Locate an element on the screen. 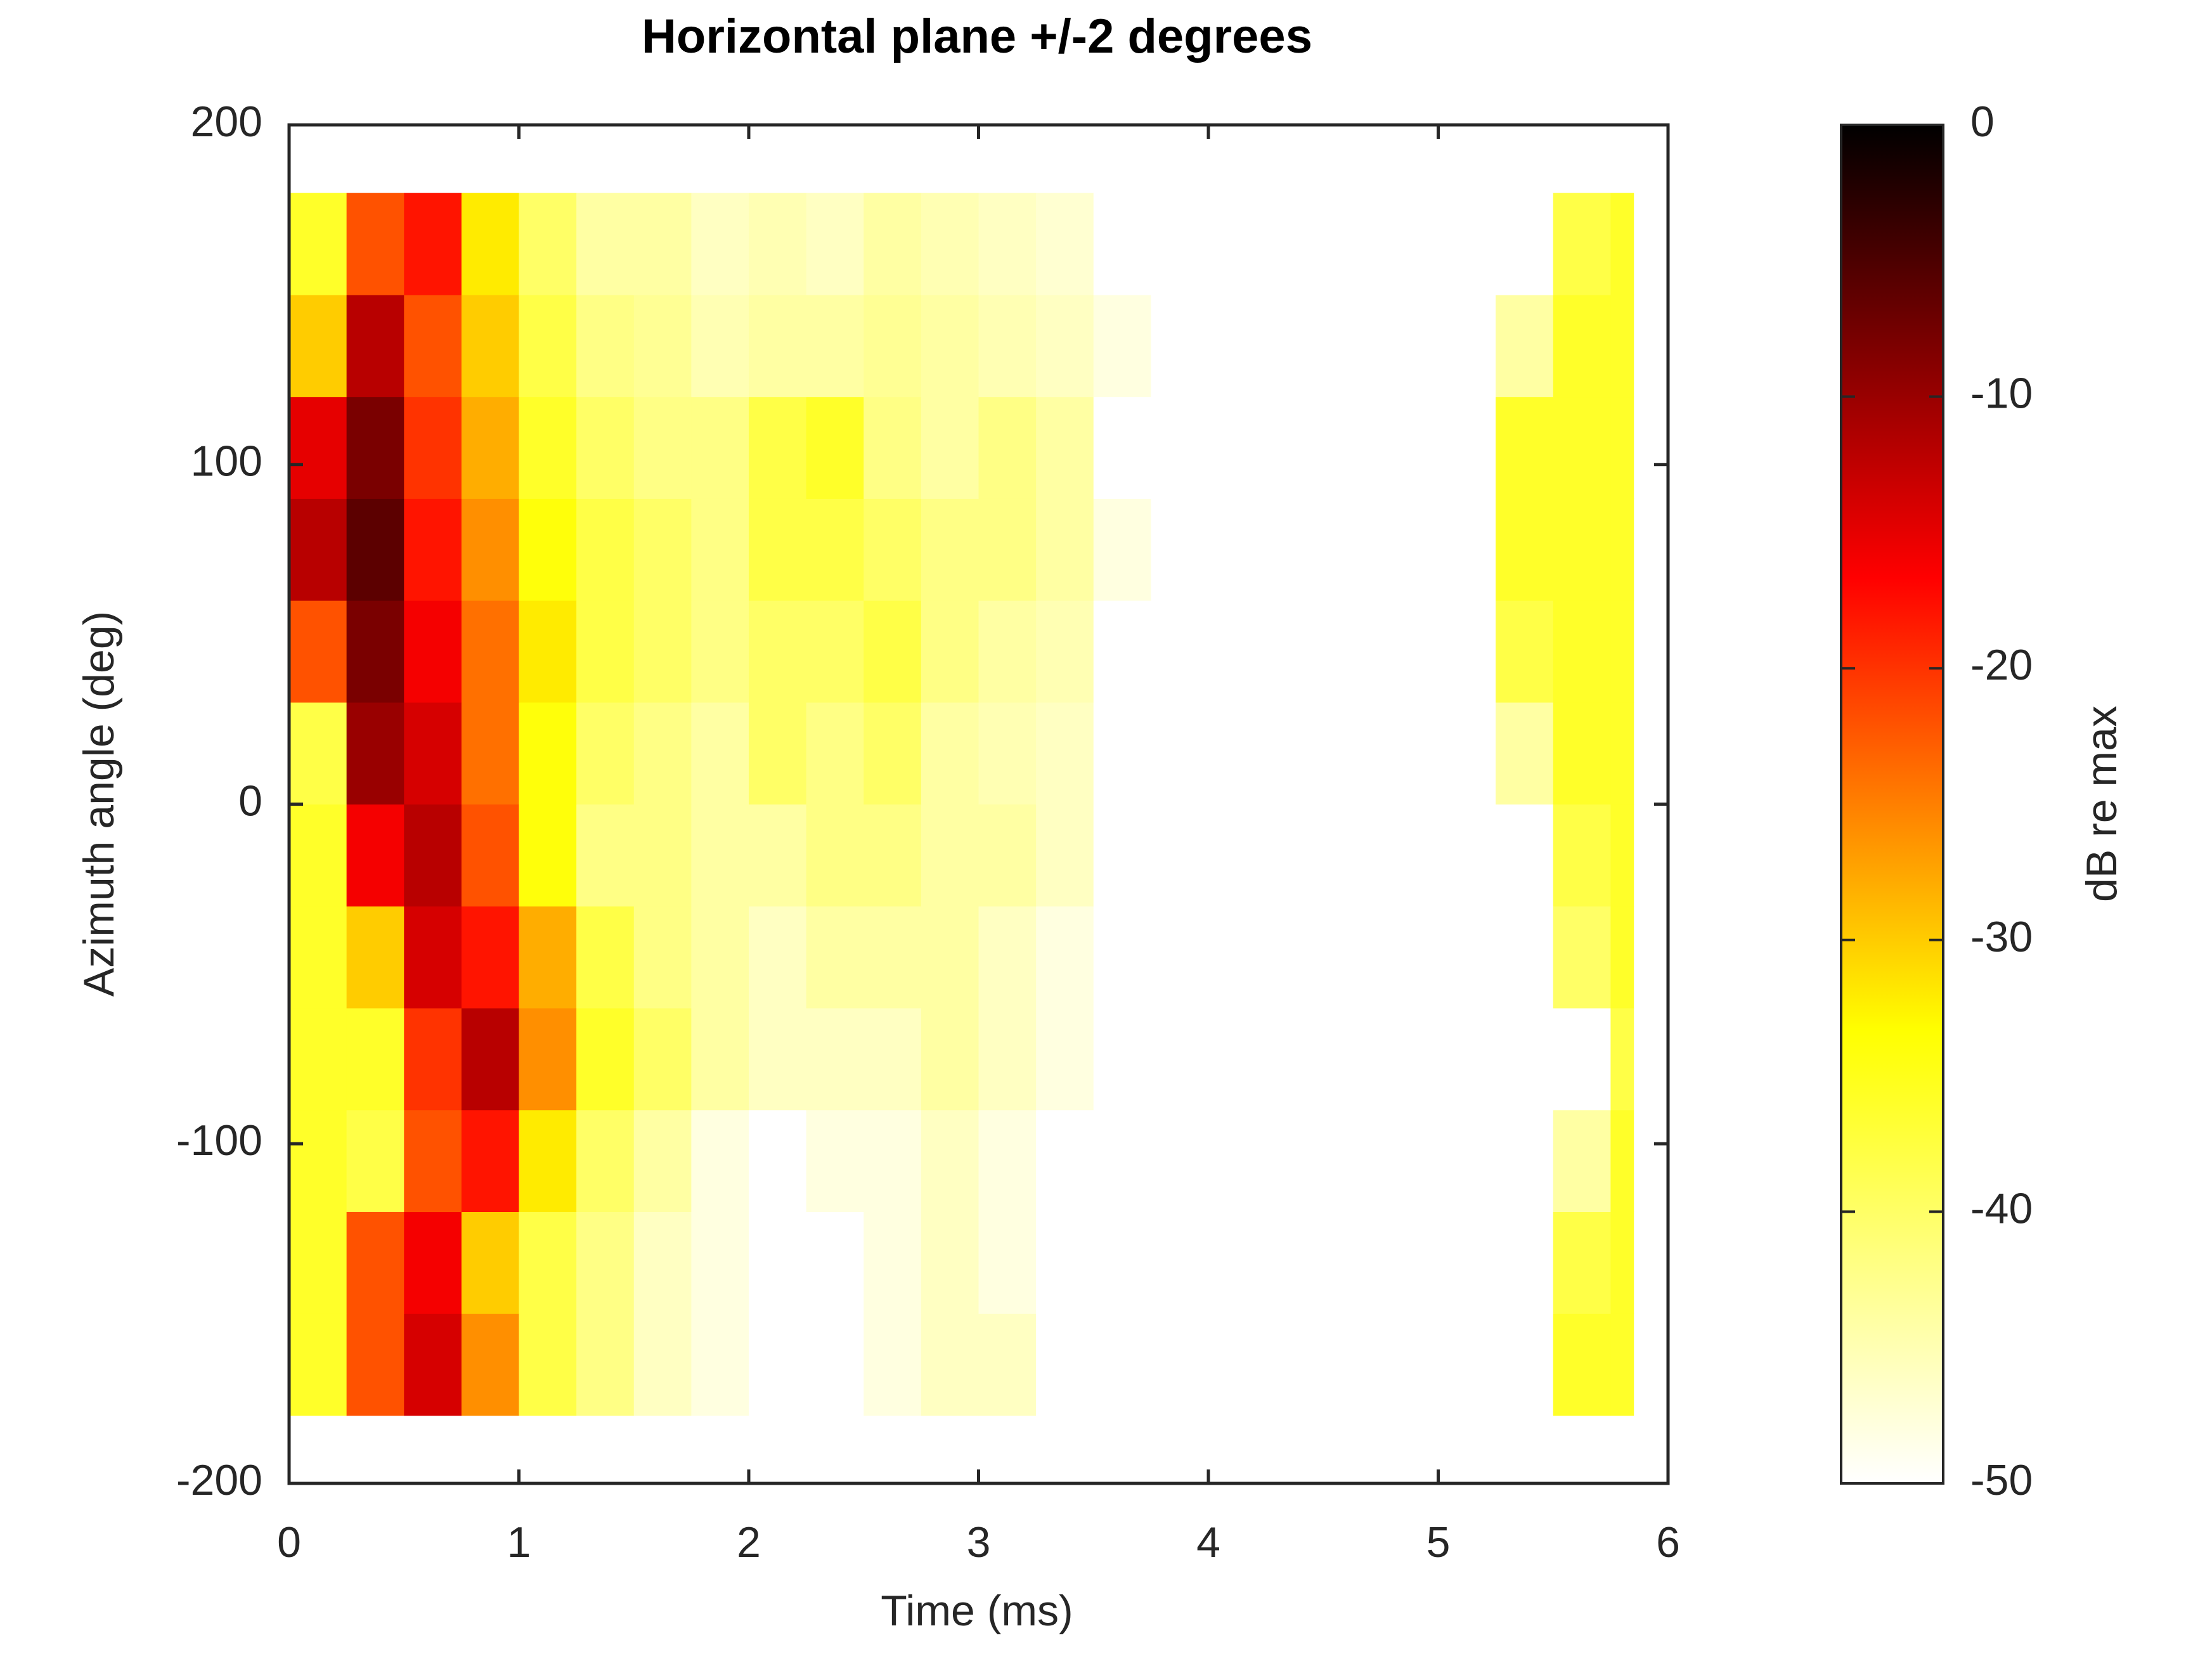 This screenshot has width=2212, height=1659. y-tick-label: 200 is located at coordinates (226, 122).